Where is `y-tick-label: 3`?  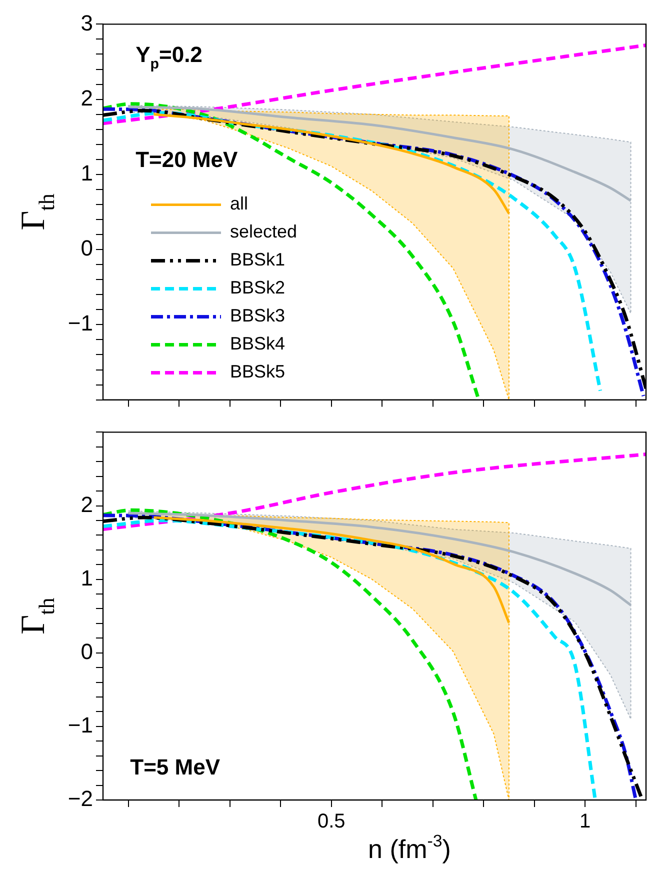
y-tick-label: 3 is located at coordinates (86, 23).